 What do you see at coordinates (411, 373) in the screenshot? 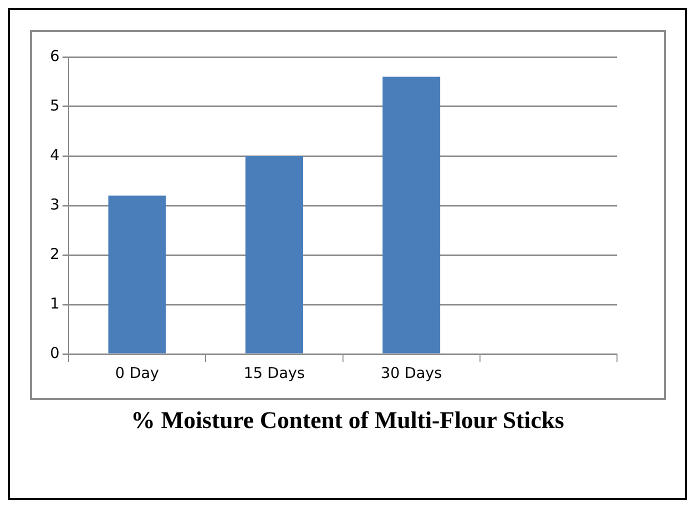
I see `x-tick-label: 30 Days` at bounding box center [411, 373].